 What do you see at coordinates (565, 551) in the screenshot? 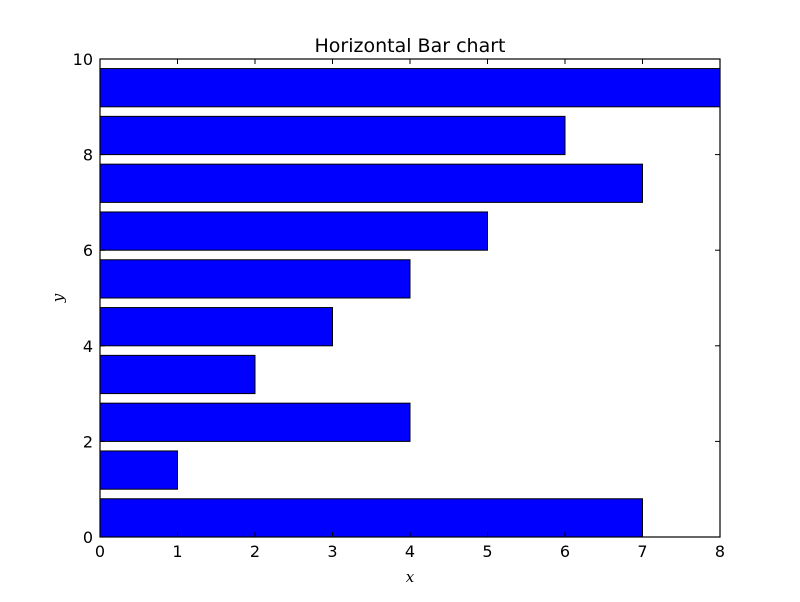
I see `x-tick-label-6: 6` at bounding box center [565, 551].